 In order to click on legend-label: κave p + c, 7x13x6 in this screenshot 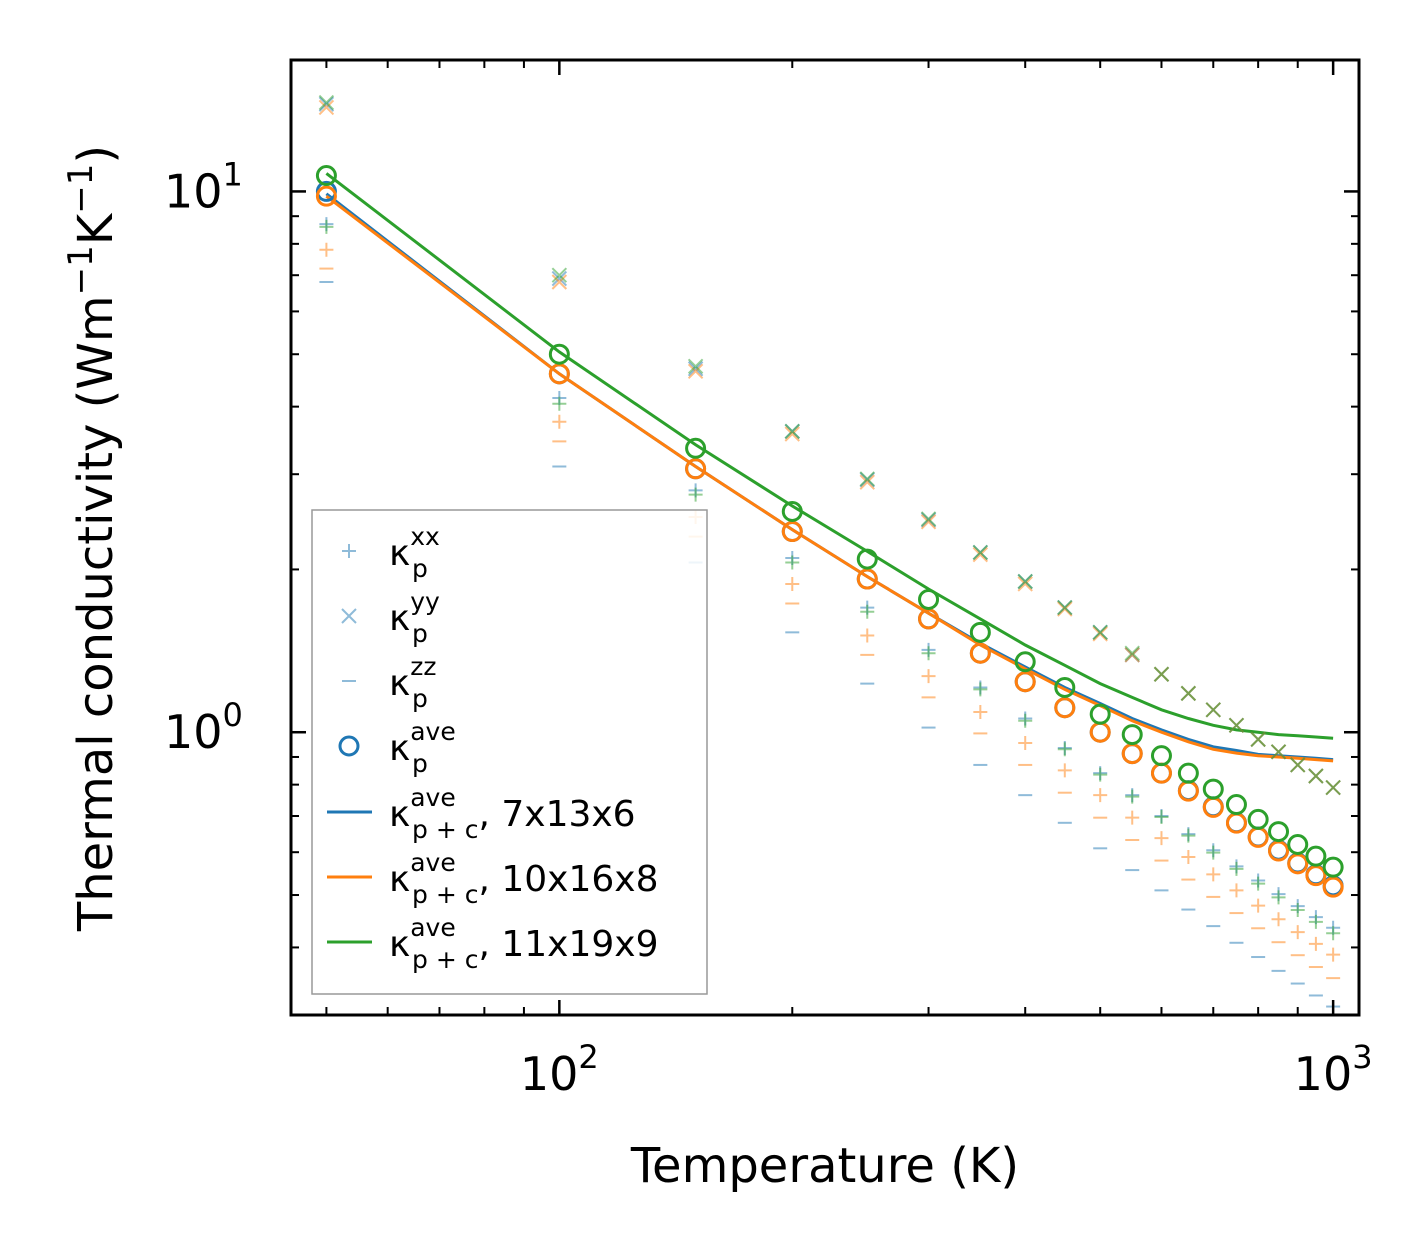, I will do `click(512, 813)`.